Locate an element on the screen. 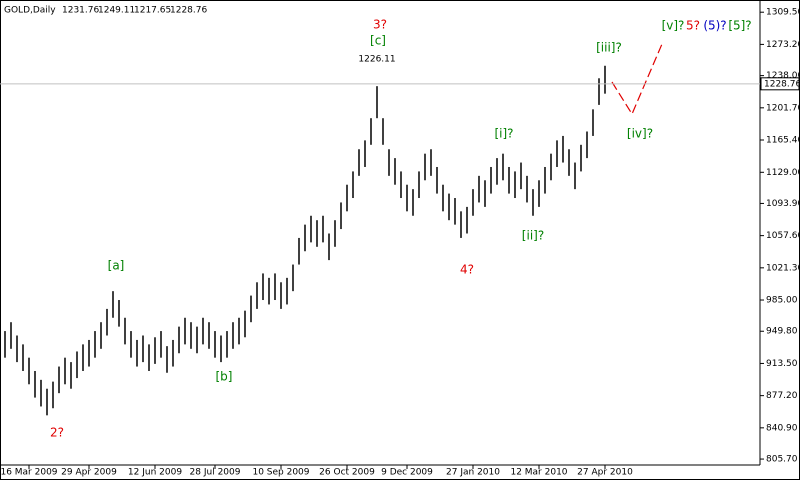 This screenshot has width=800, height=480. symbol: GOLD,Daily is located at coordinates (30, 11).